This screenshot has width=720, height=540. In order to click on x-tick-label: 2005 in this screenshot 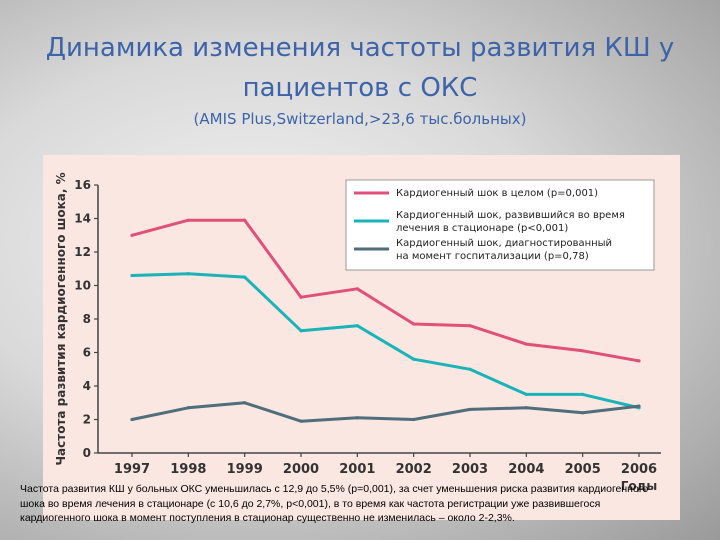, I will do `click(583, 469)`.